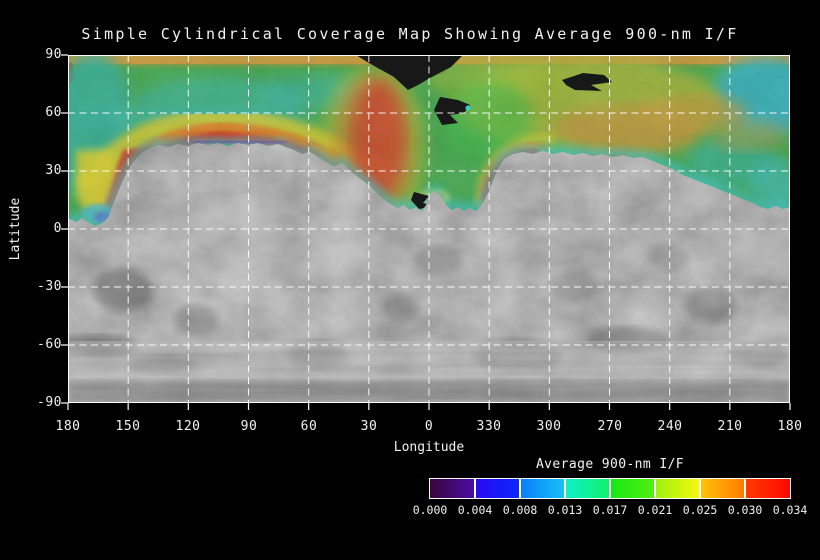 The height and width of the screenshot is (560, 820). Describe the element at coordinates (610, 426) in the screenshot. I see `x-tick-label: 270` at that location.